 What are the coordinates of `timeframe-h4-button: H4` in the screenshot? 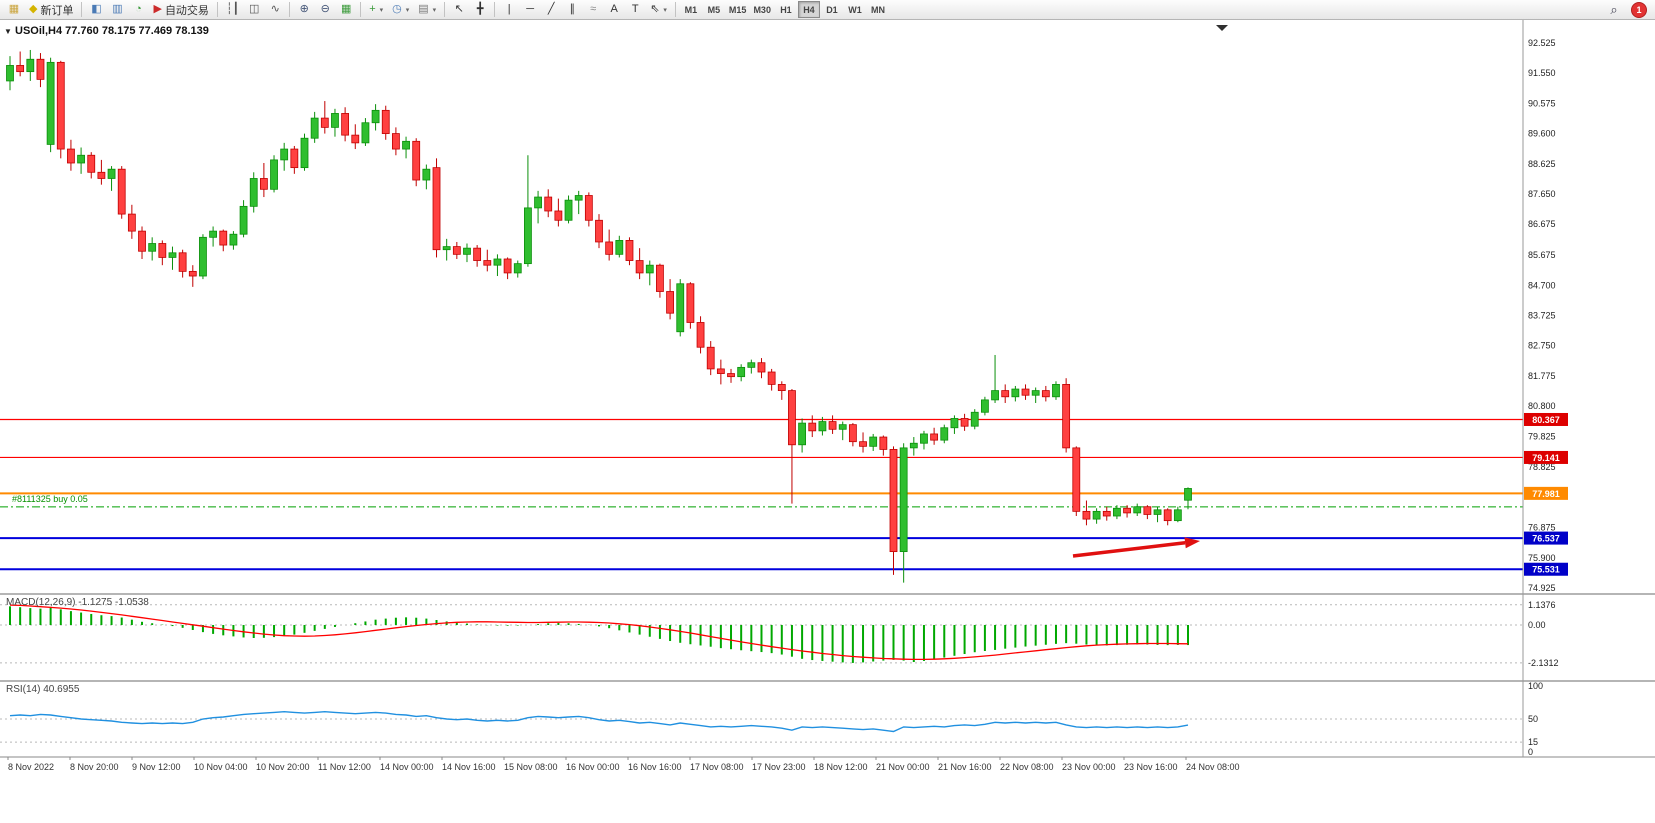 It's located at (808, 9).